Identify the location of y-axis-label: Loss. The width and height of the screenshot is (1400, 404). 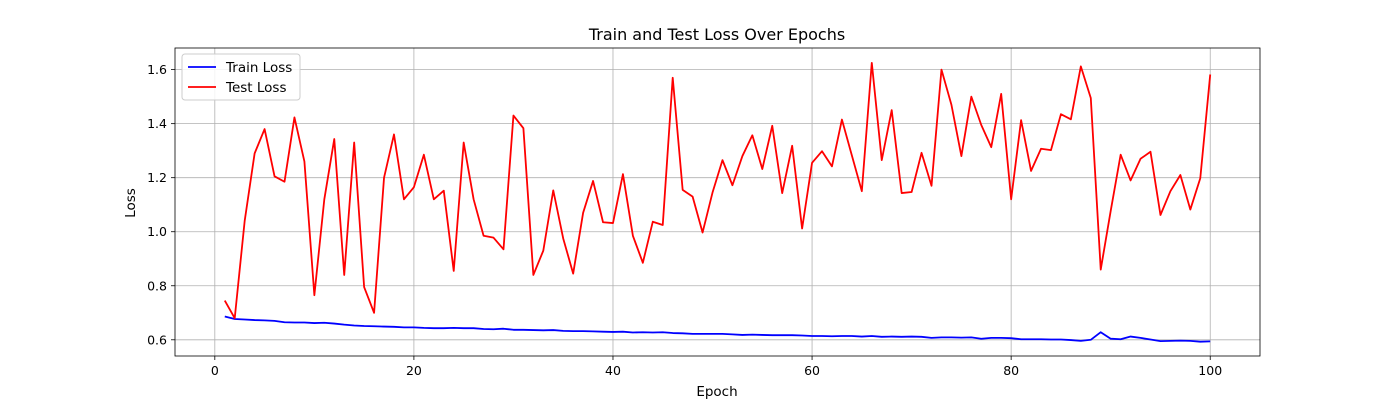
(131, 203).